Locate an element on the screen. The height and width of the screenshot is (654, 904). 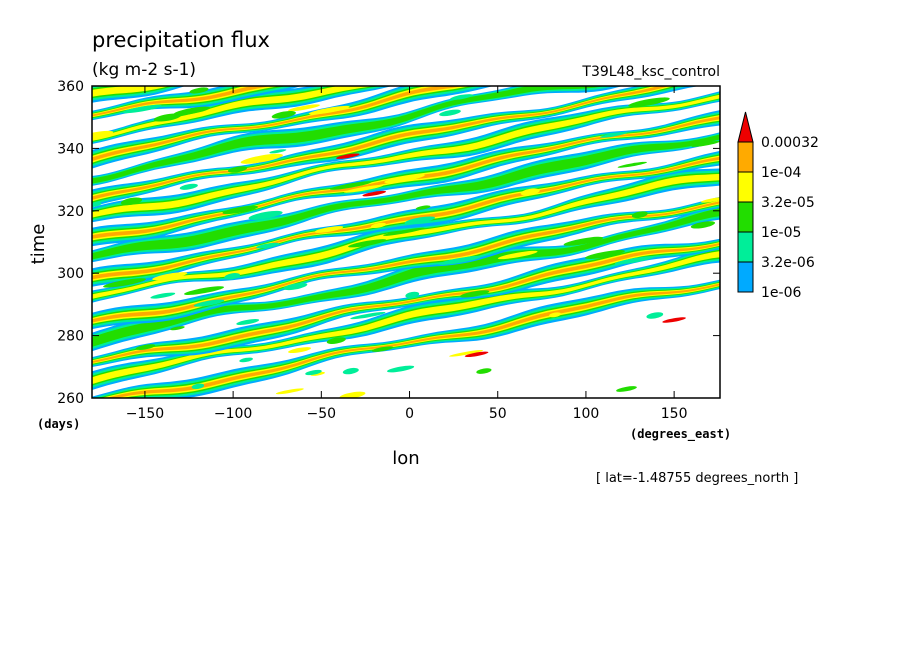
y-axis-label: time is located at coordinates (38, 244).